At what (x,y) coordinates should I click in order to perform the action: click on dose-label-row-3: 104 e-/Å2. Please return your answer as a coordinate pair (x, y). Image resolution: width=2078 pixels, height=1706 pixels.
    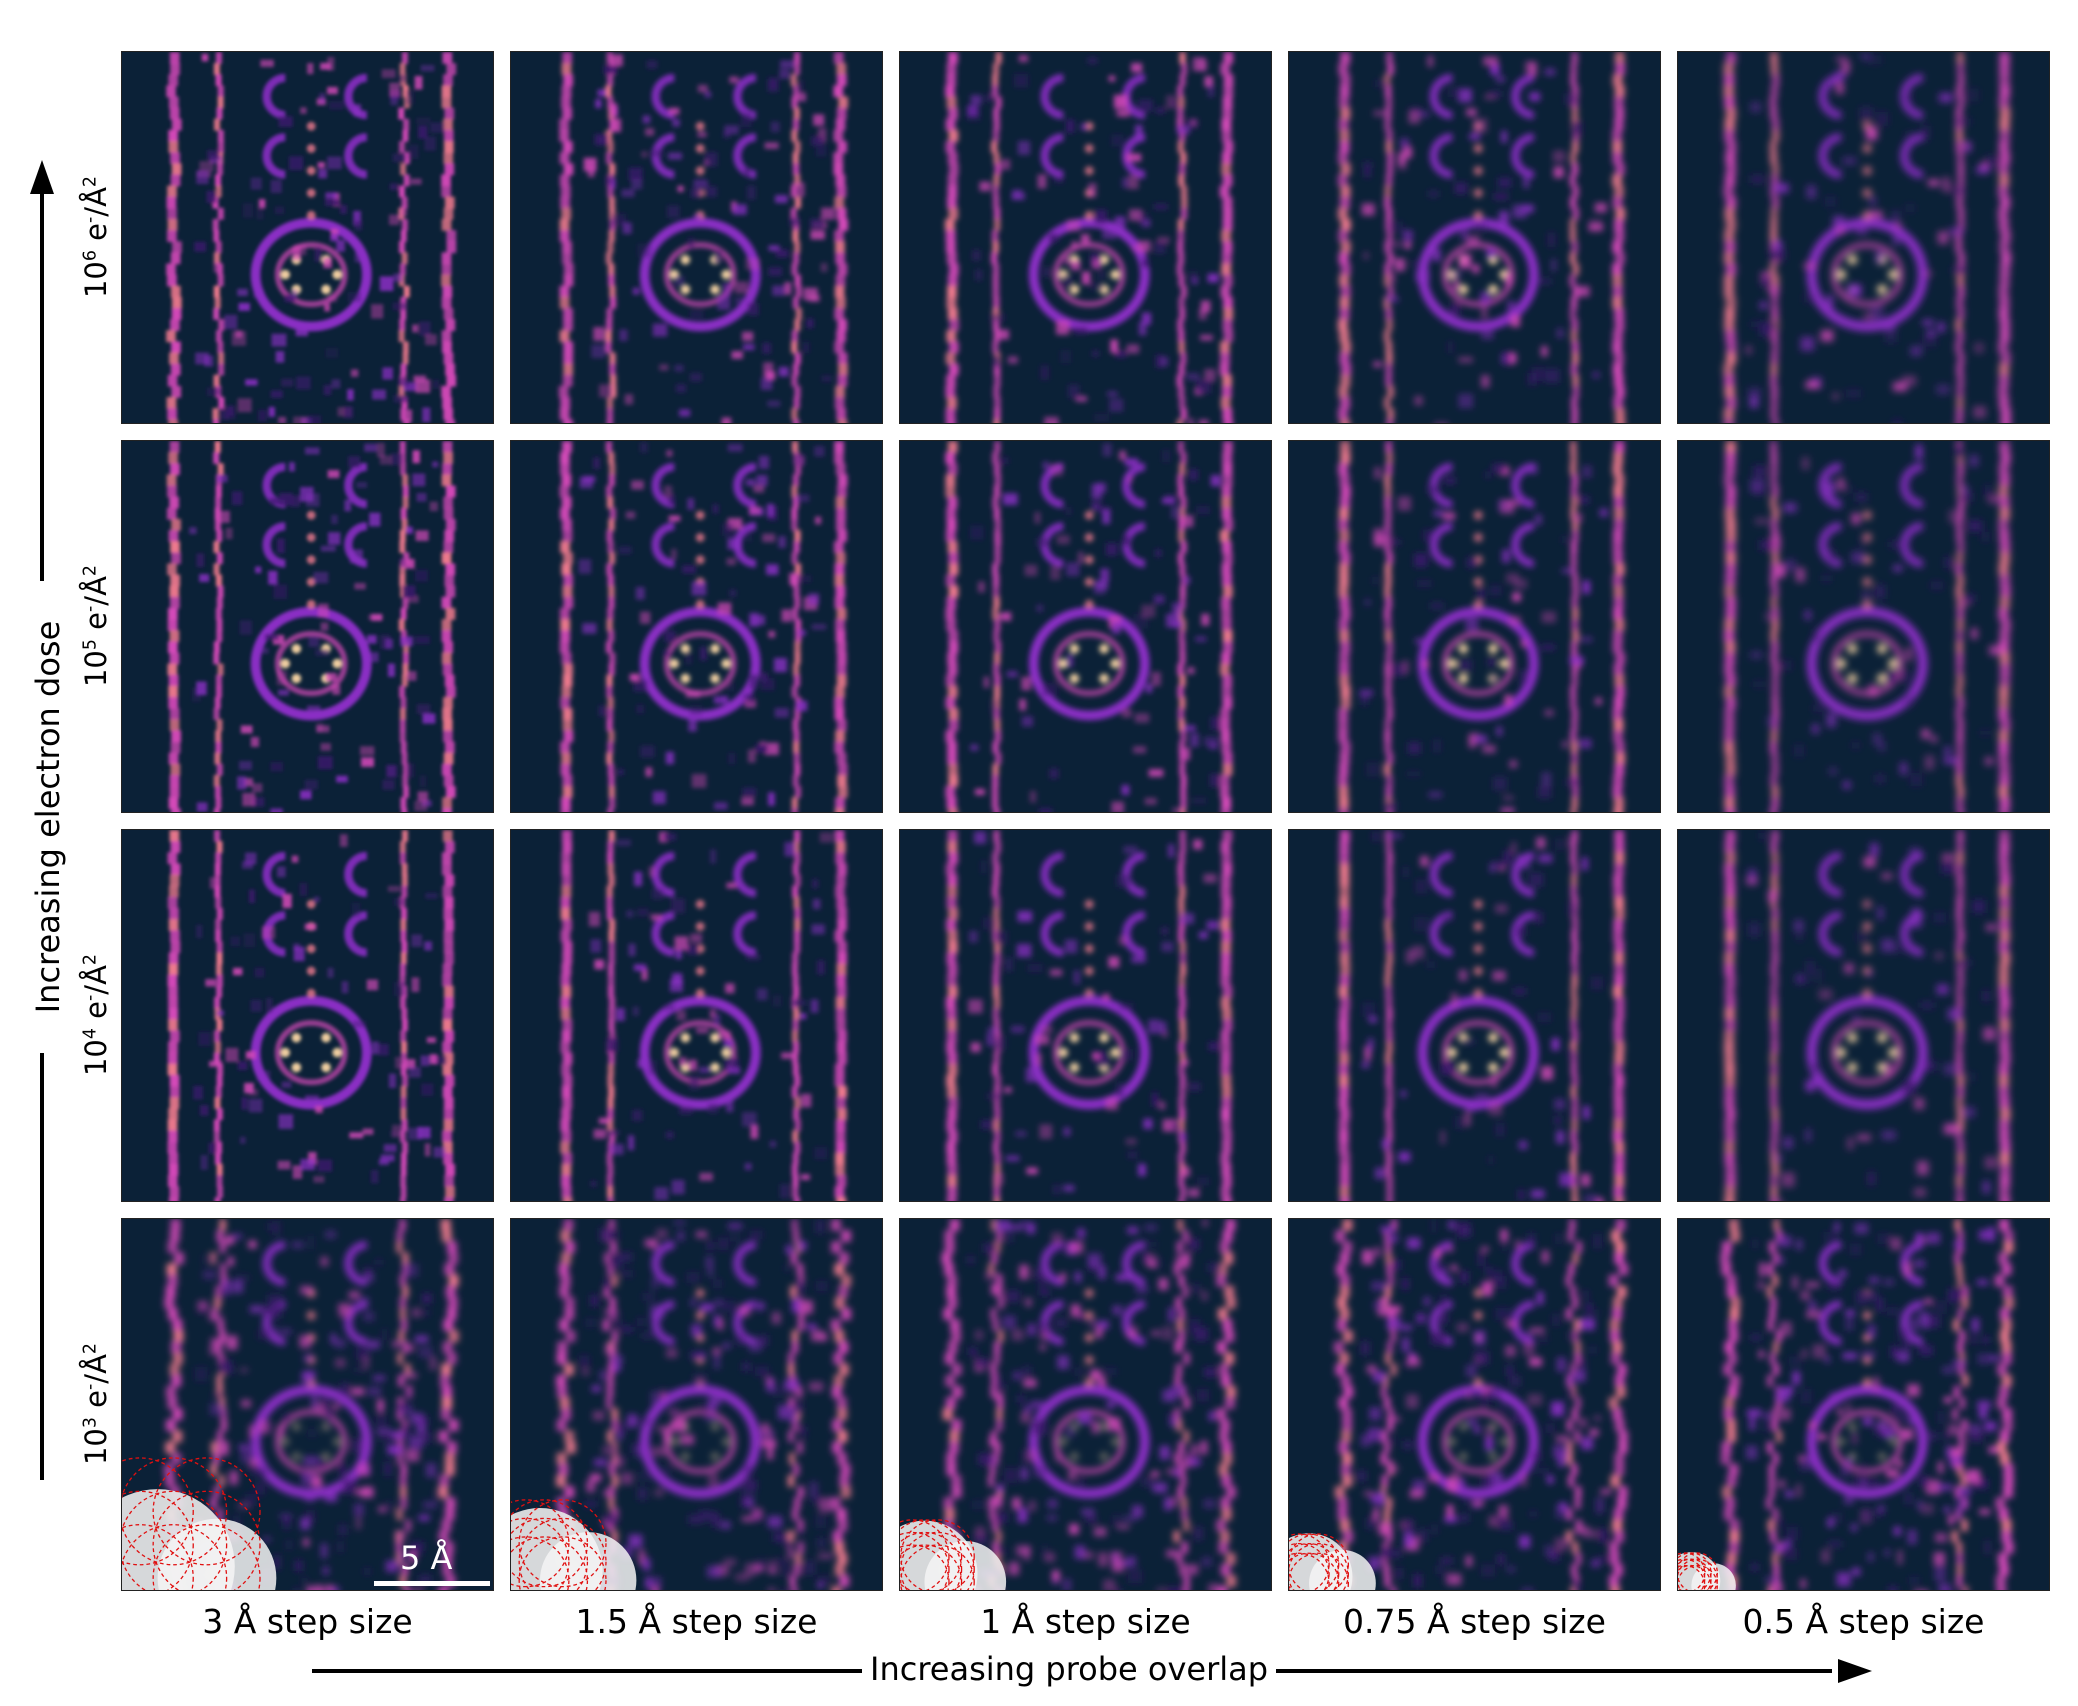
    Looking at the image, I should click on (96, 1014).